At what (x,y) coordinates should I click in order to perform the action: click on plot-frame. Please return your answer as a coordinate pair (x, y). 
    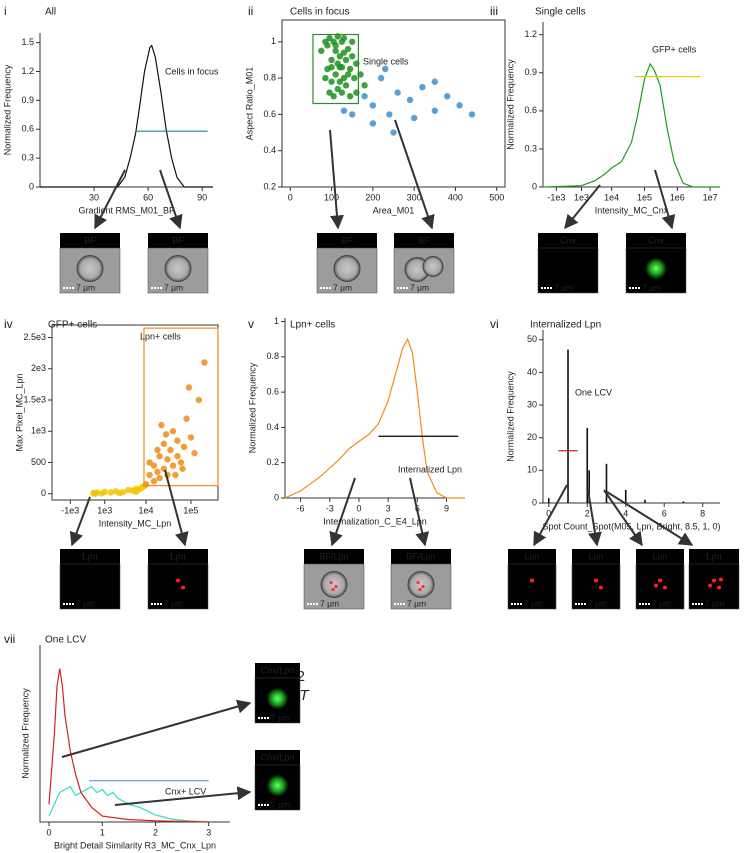
    Looking at the image, I should click on (135, 412).